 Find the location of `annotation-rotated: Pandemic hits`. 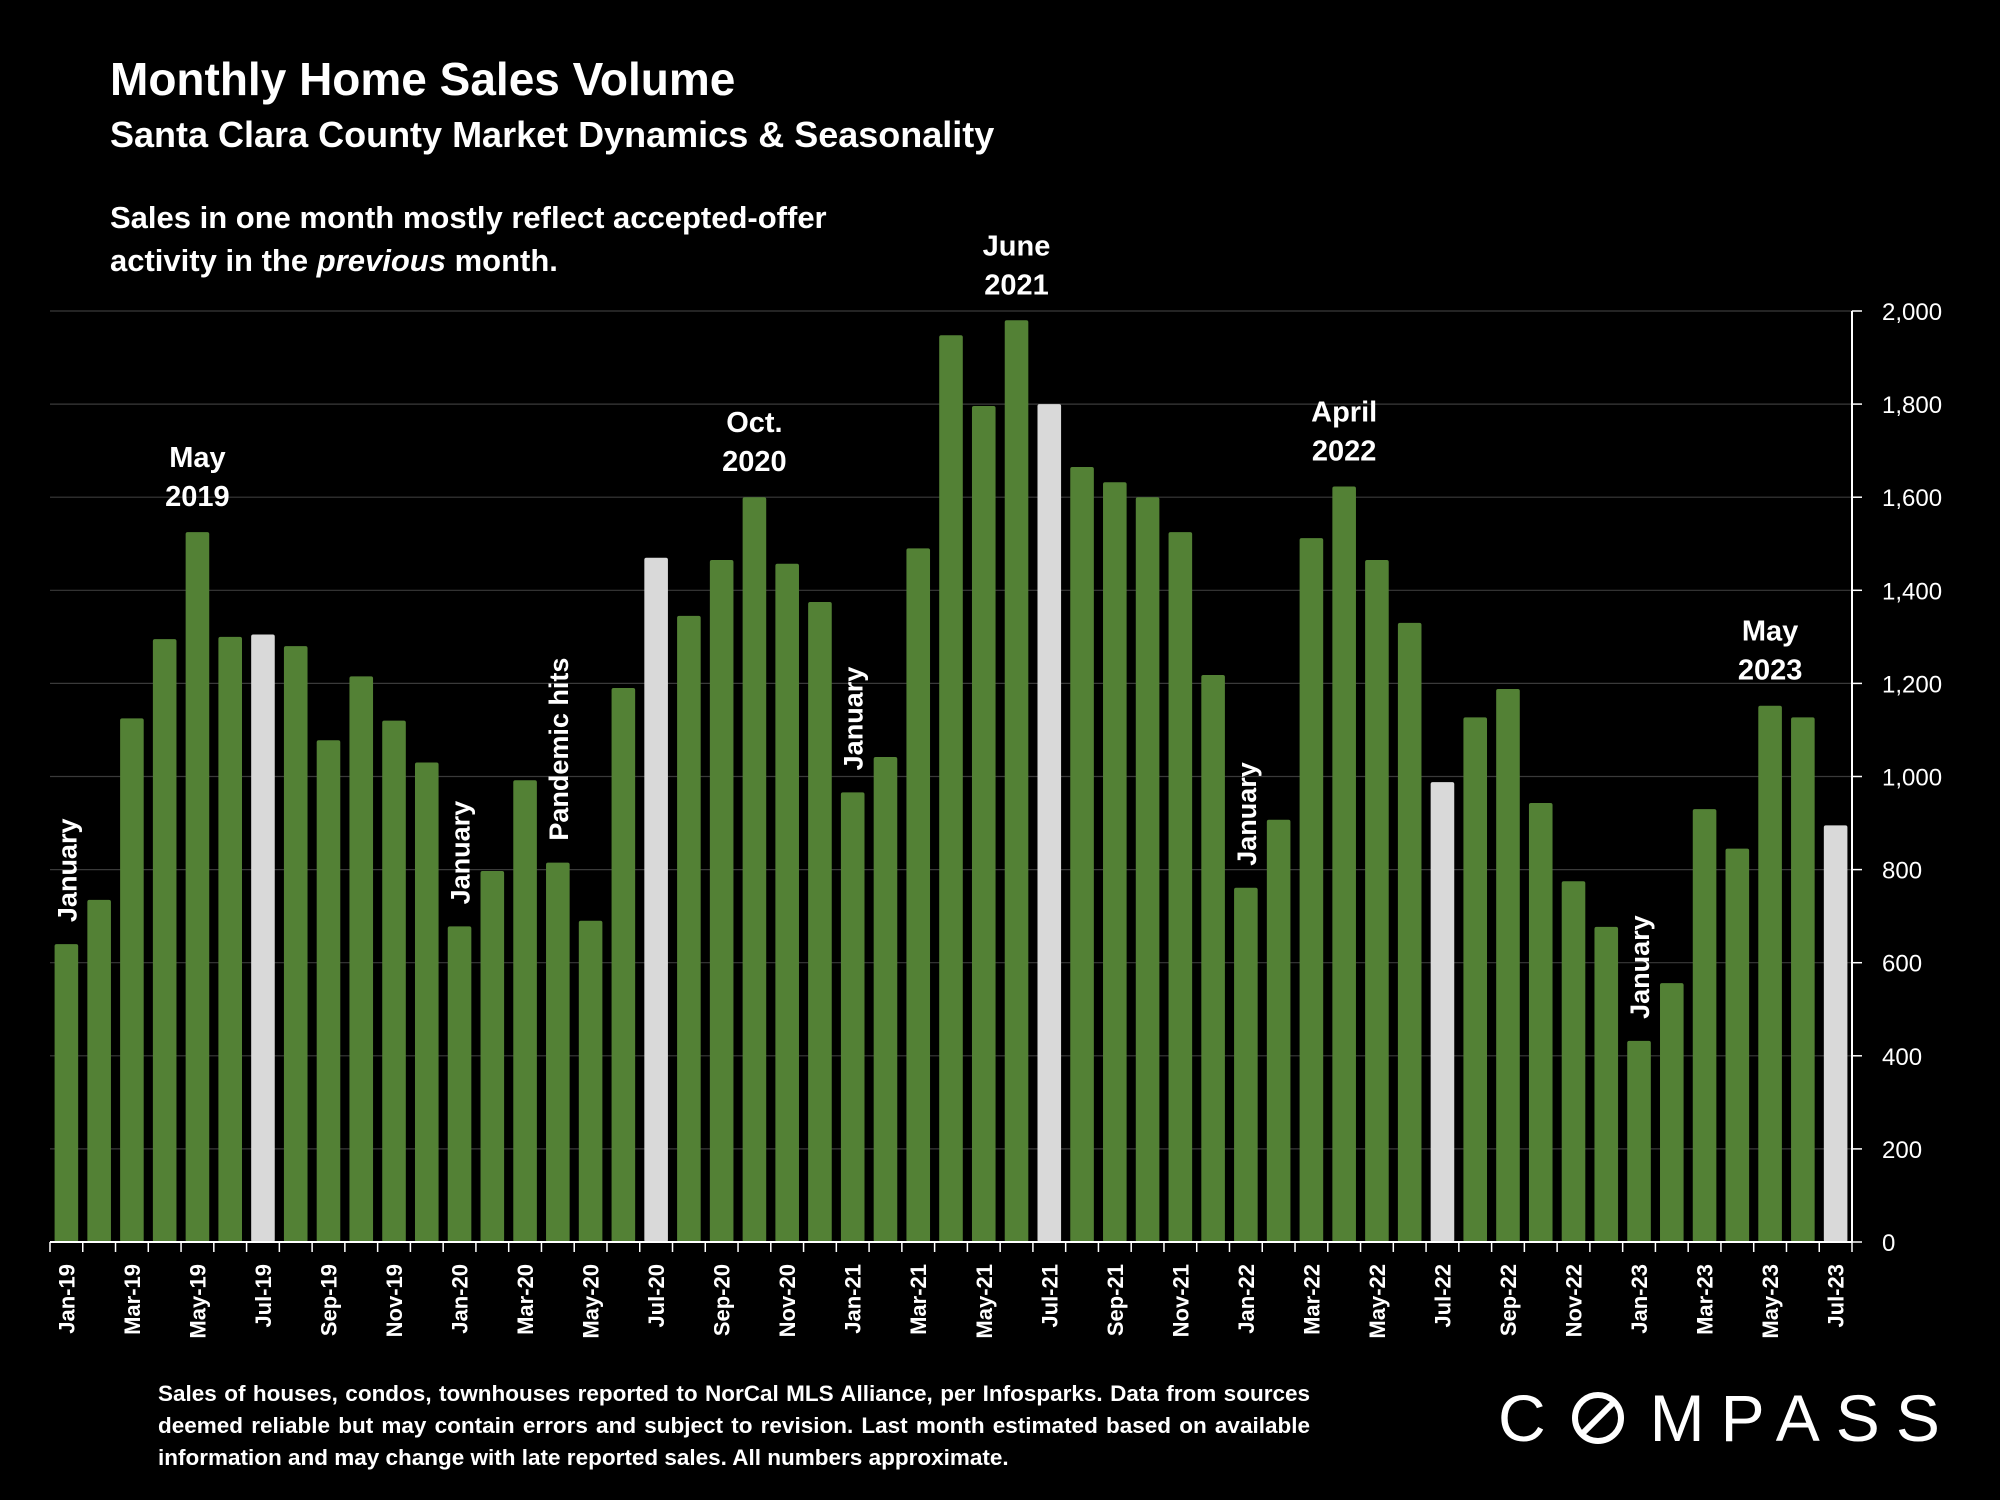

annotation-rotated: Pandemic hits is located at coordinates (559, 749).